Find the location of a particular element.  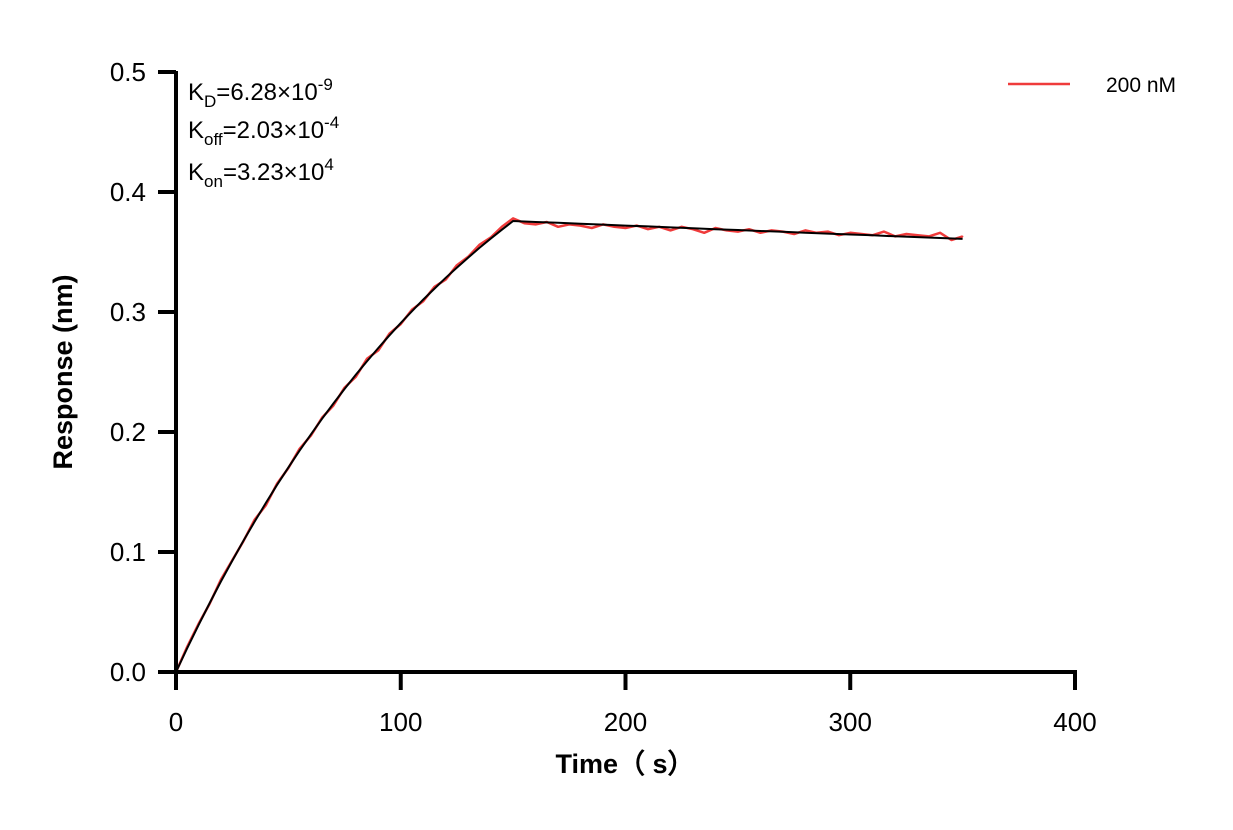

y-tick-label: 0.2 is located at coordinates (128, 432).